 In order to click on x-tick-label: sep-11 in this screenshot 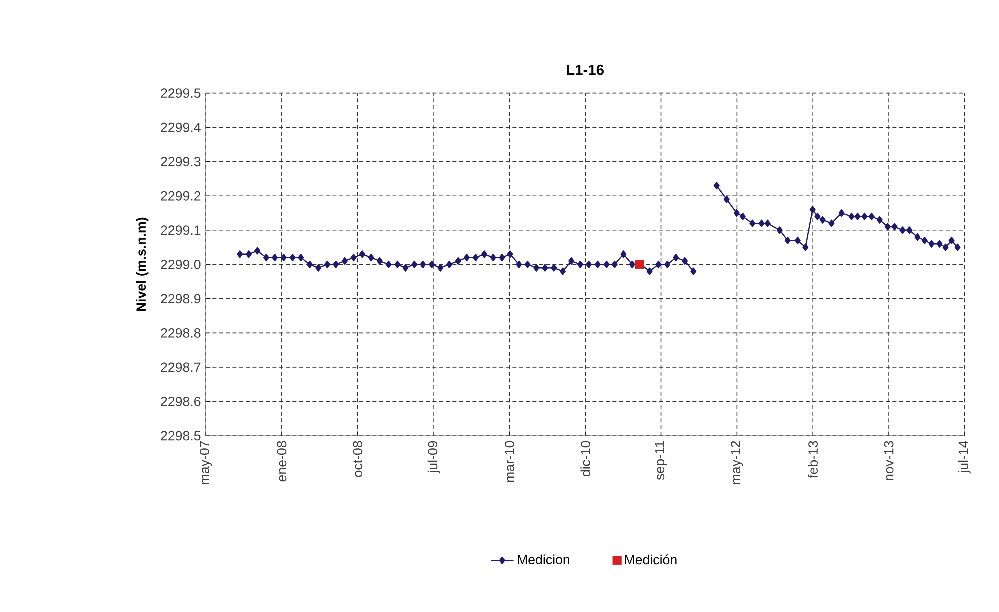, I will do `click(661, 460)`.